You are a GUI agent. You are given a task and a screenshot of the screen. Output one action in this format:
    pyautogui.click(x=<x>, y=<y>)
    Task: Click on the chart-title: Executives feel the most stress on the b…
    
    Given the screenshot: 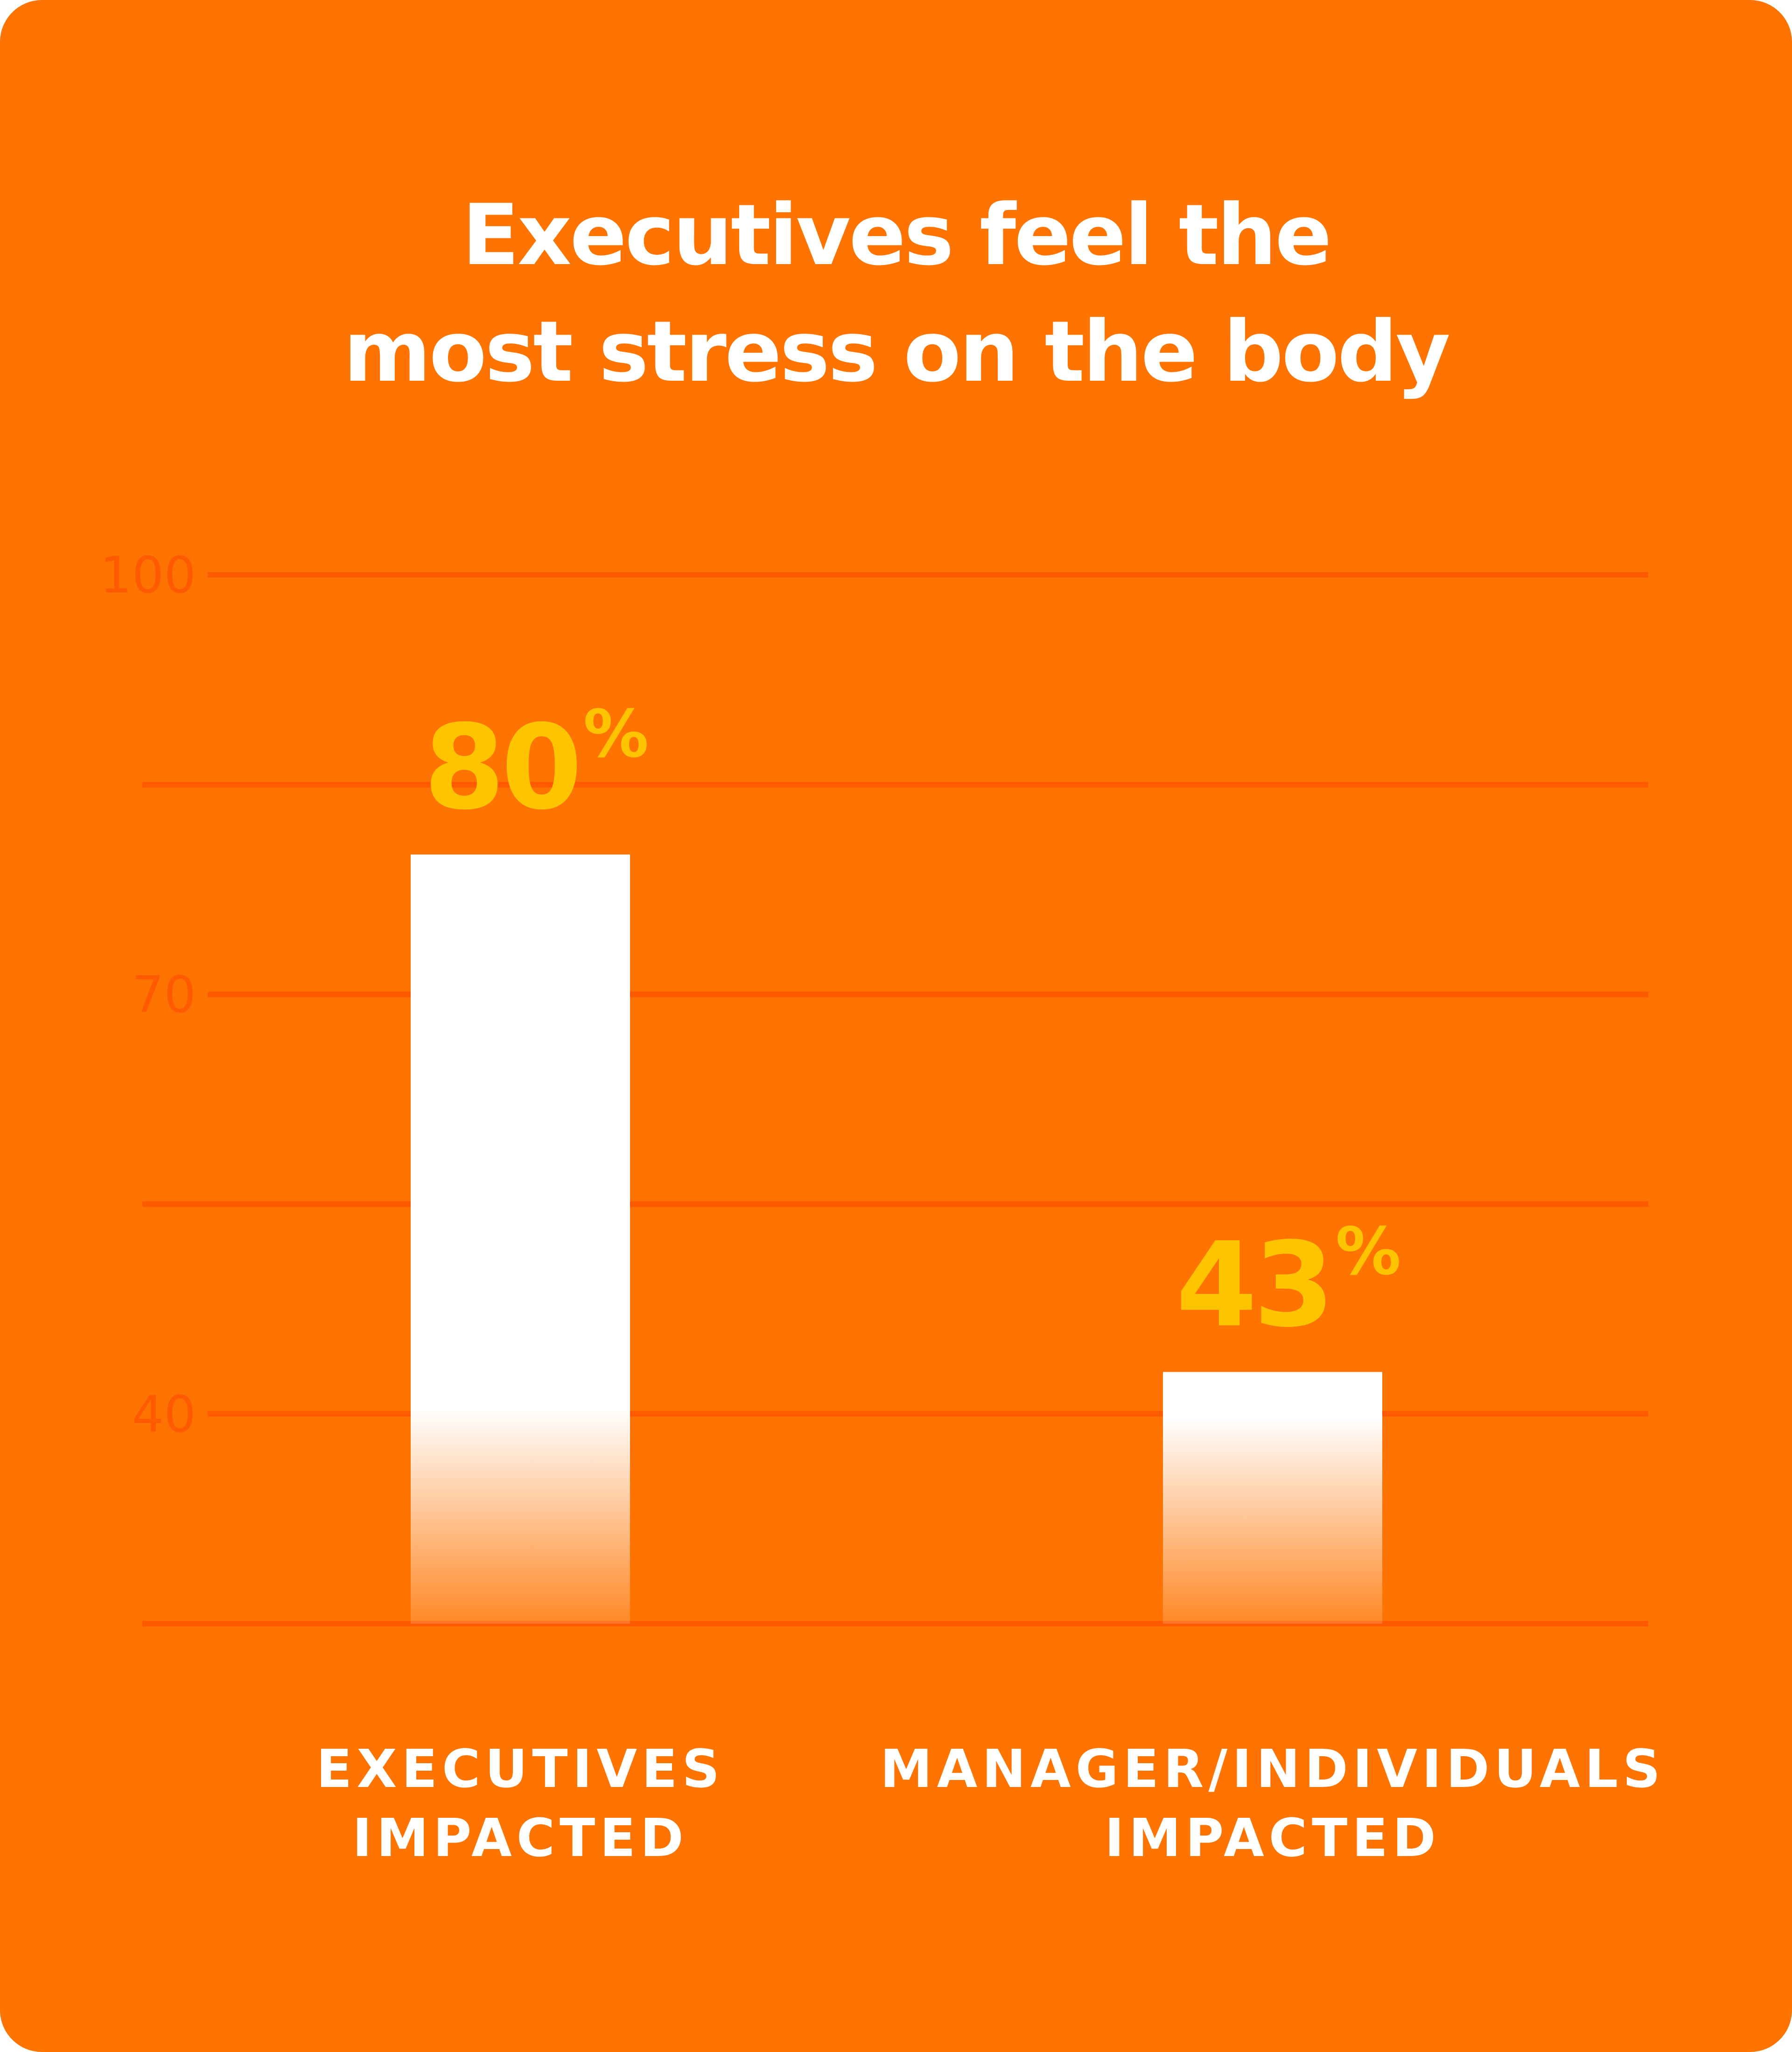 What is the action you would take?
    pyautogui.click(x=896, y=294)
    